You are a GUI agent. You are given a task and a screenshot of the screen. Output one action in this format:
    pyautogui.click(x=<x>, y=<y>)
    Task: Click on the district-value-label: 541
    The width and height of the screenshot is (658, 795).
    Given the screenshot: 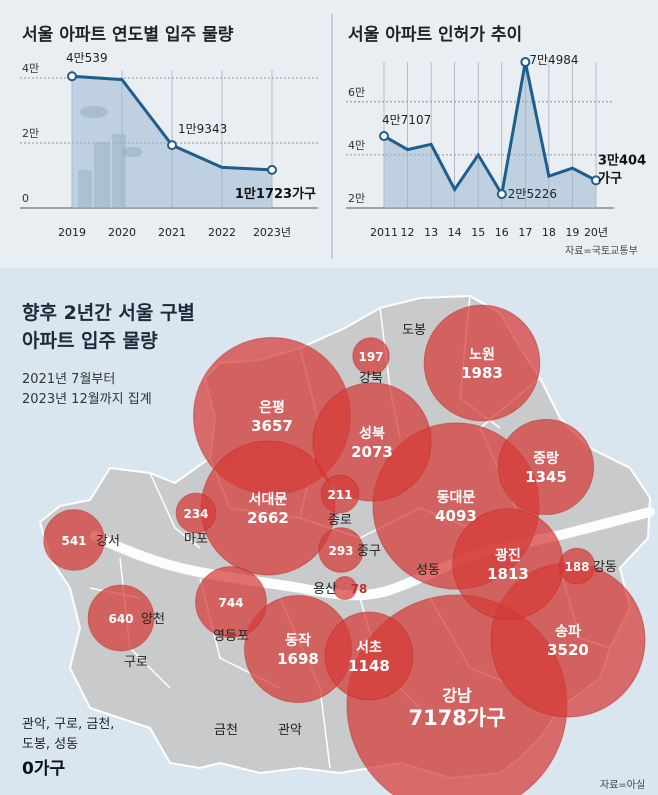 What is the action you would take?
    pyautogui.click(x=73, y=541)
    